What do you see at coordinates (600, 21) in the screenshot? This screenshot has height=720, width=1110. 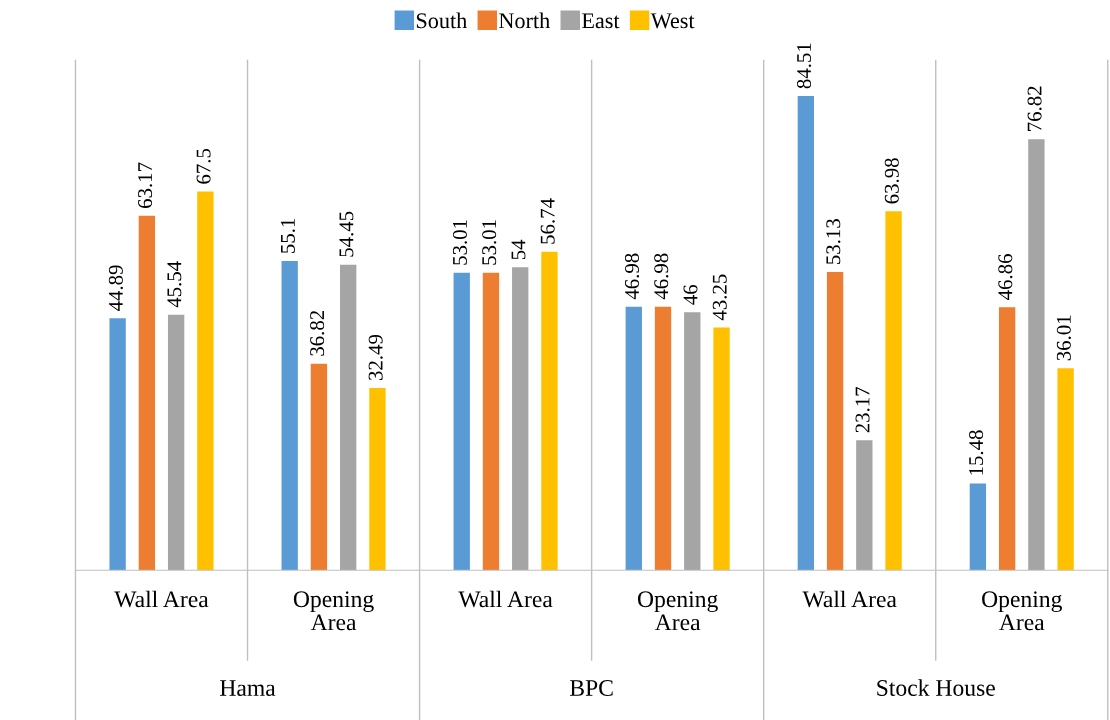 I see `legend-label: East` at bounding box center [600, 21].